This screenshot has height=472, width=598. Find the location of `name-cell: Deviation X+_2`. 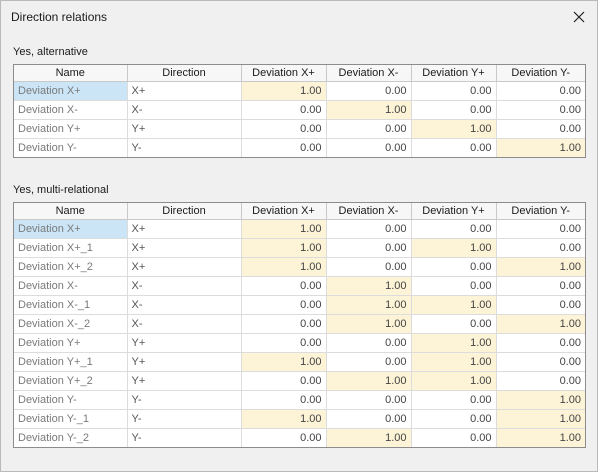

name-cell: Deviation X+_2 is located at coordinates (71, 267).